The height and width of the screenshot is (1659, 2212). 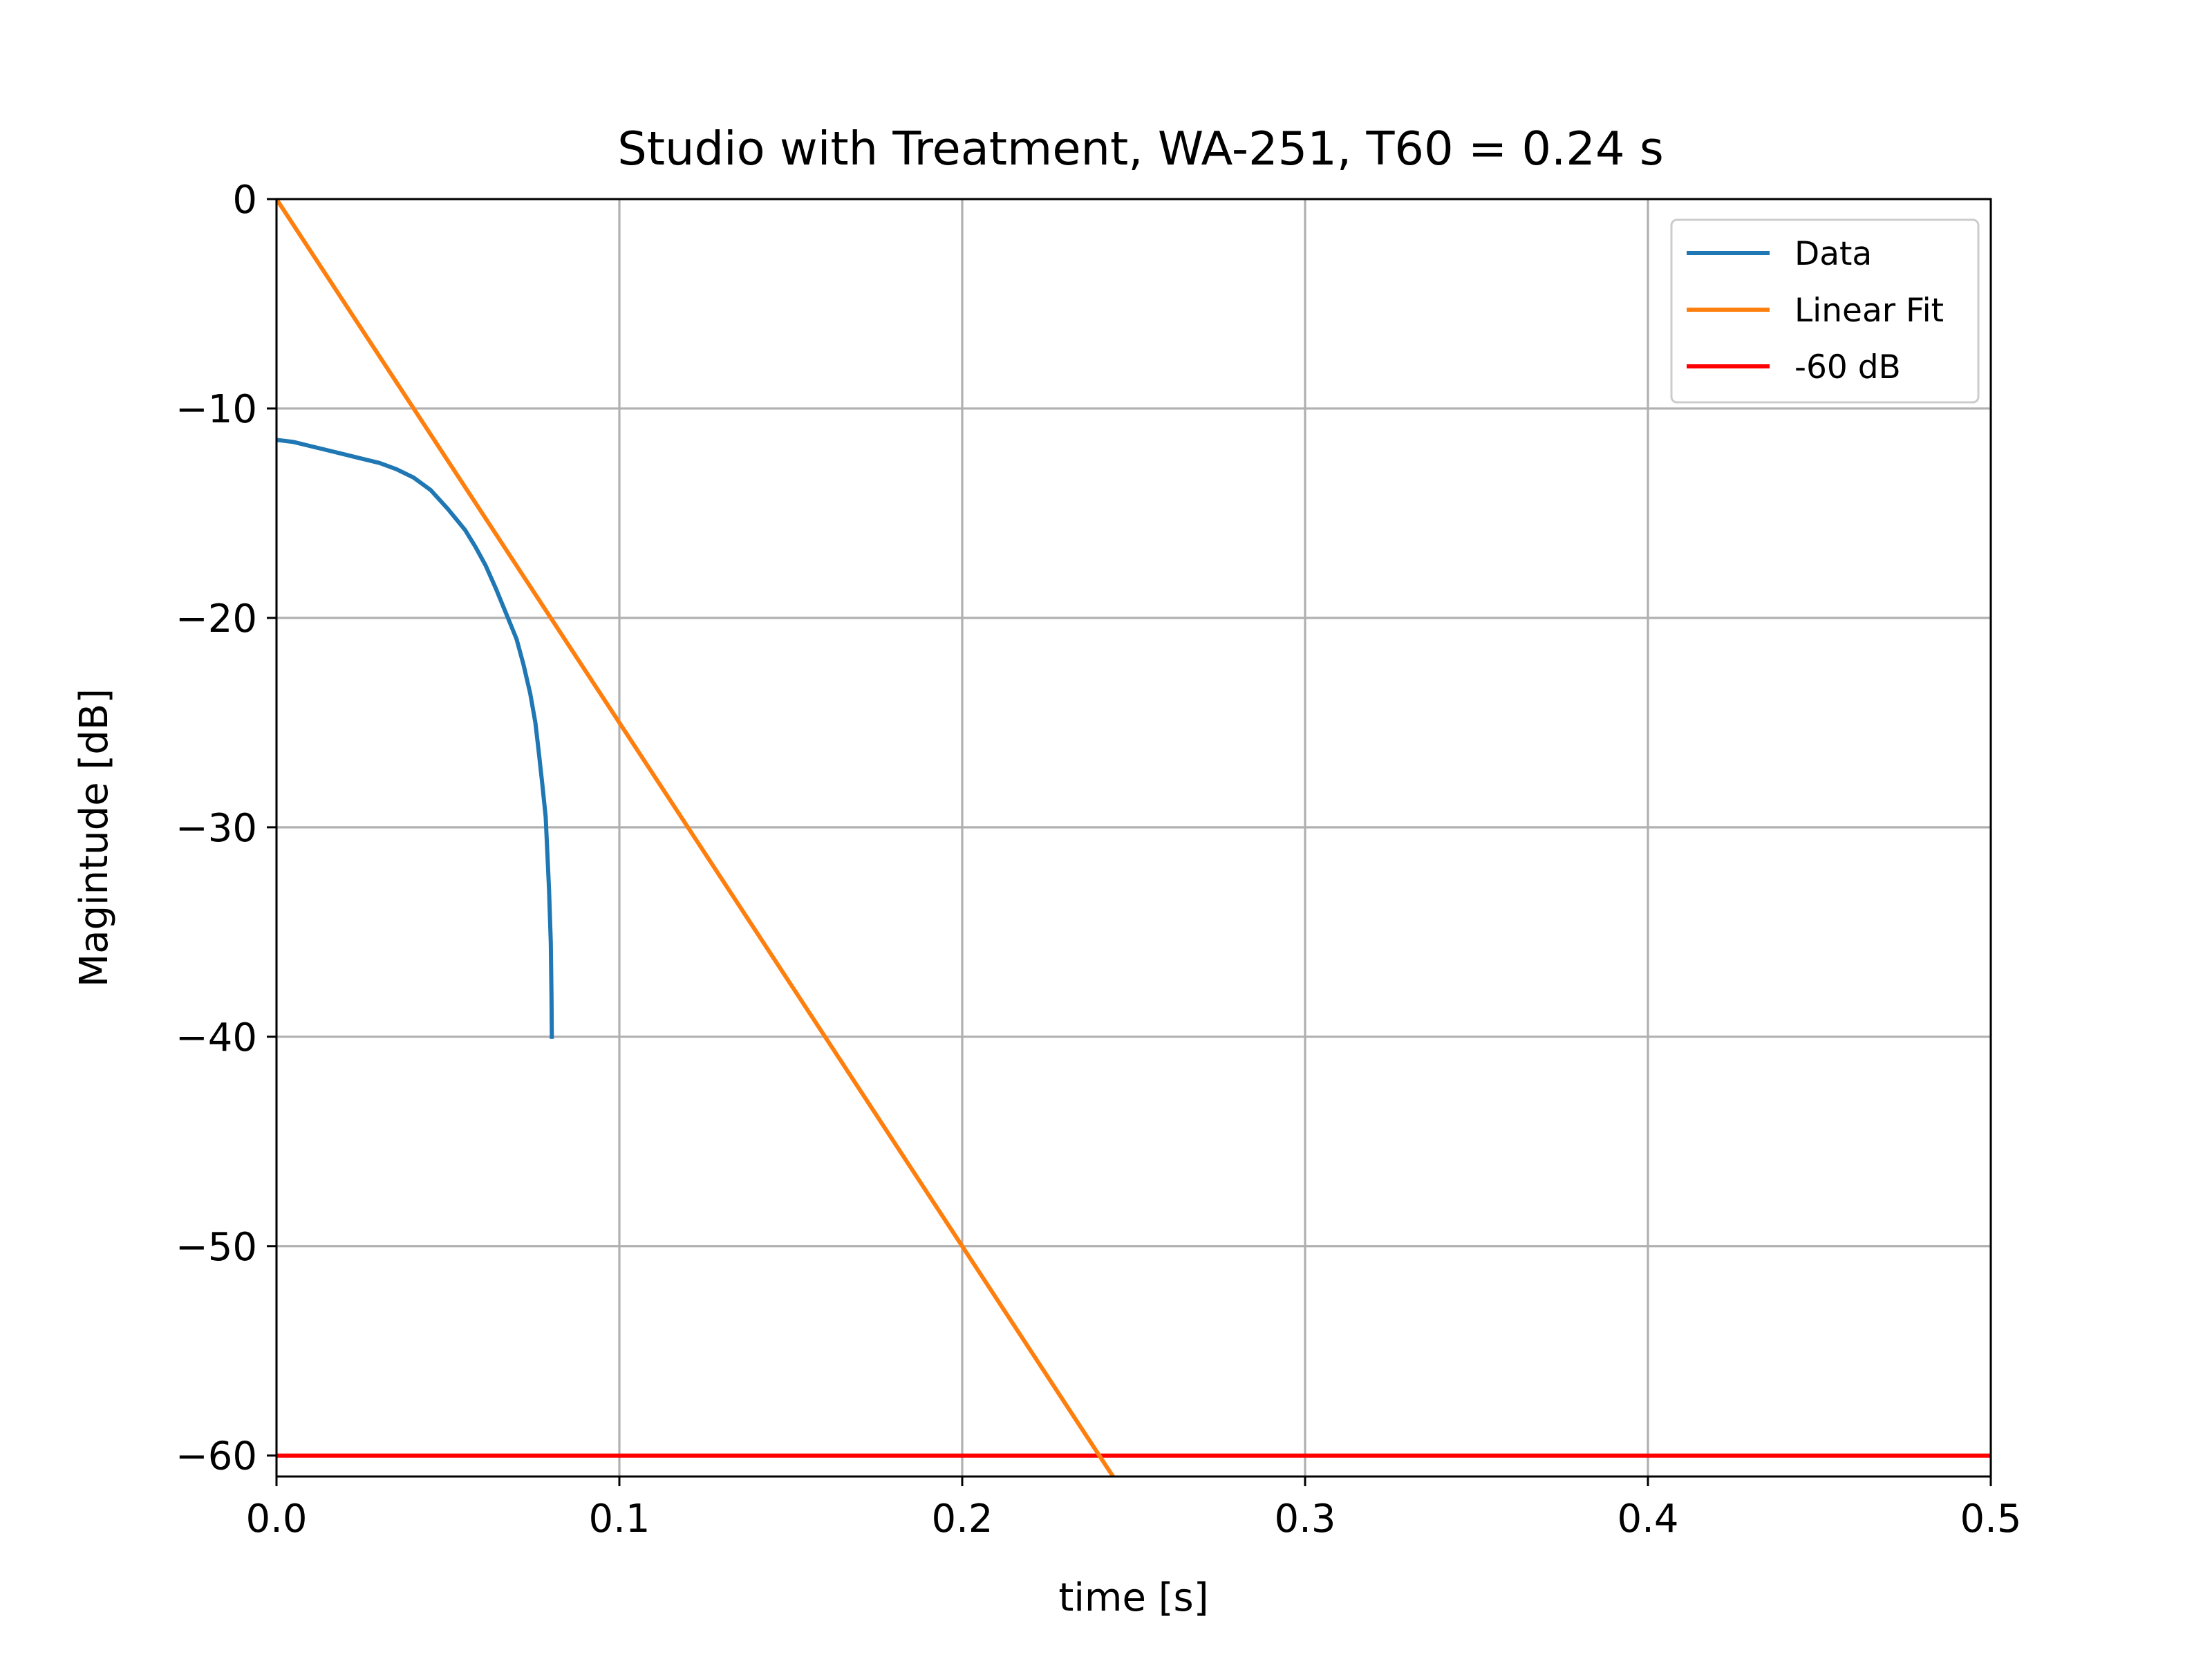 What do you see at coordinates (1869, 311) in the screenshot?
I see `legend-label: Linear Fit` at bounding box center [1869, 311].